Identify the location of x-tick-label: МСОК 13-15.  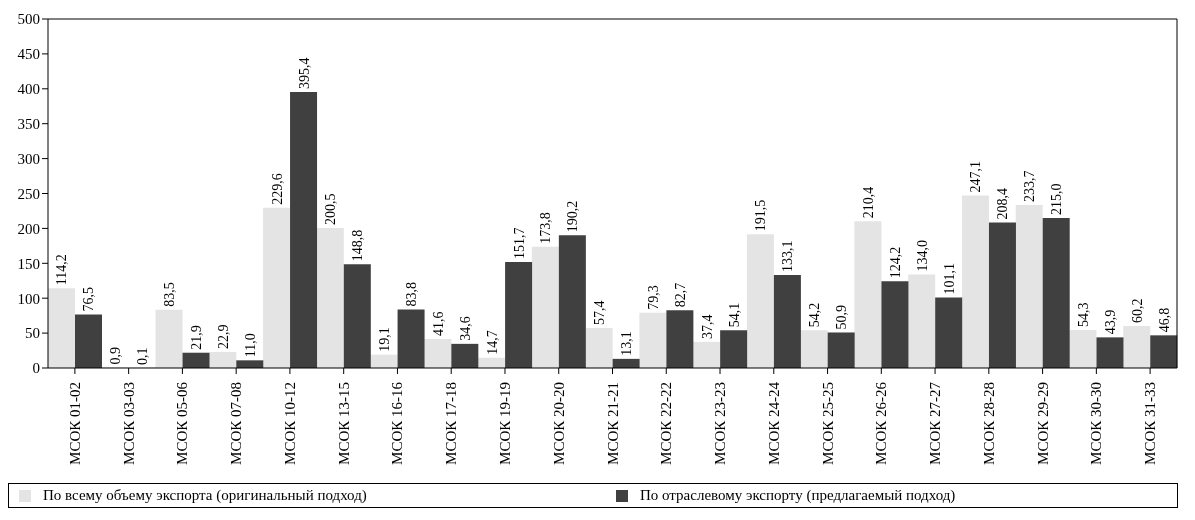
(343, 423).